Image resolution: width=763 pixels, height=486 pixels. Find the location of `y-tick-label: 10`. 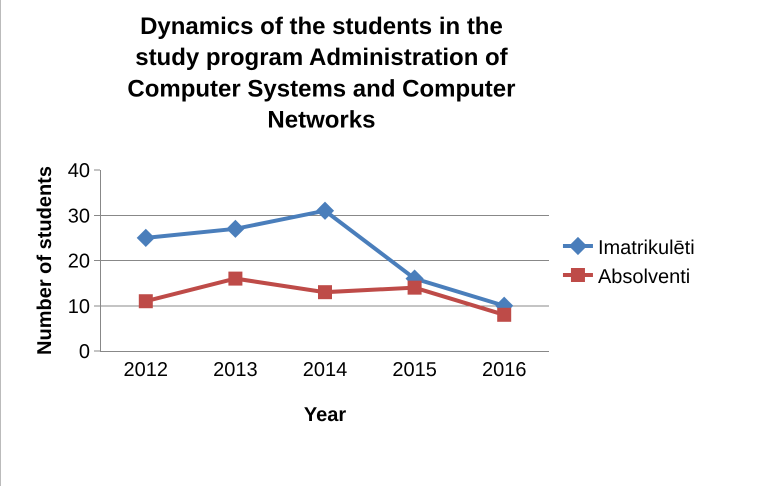

y-tick-label: 10 is located at coordinates (79, 307).